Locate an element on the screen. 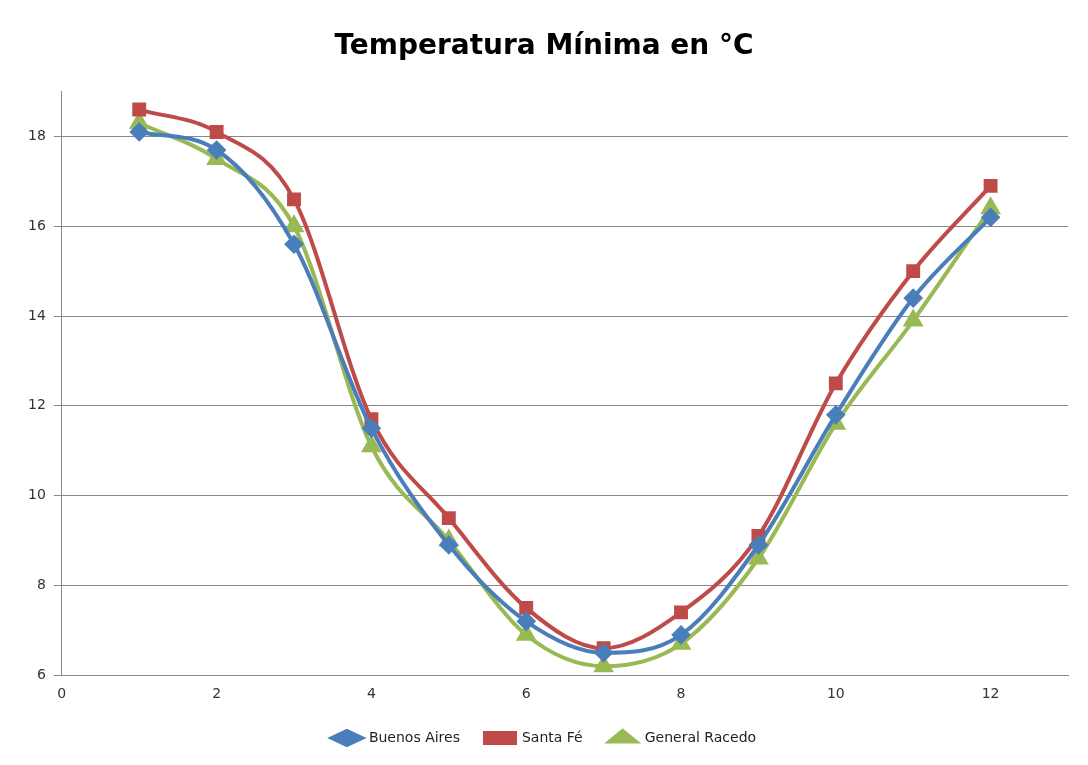 This screenshot has width=1088, height=765. x-tick-label: 6 is located at coordinates (526, 693).